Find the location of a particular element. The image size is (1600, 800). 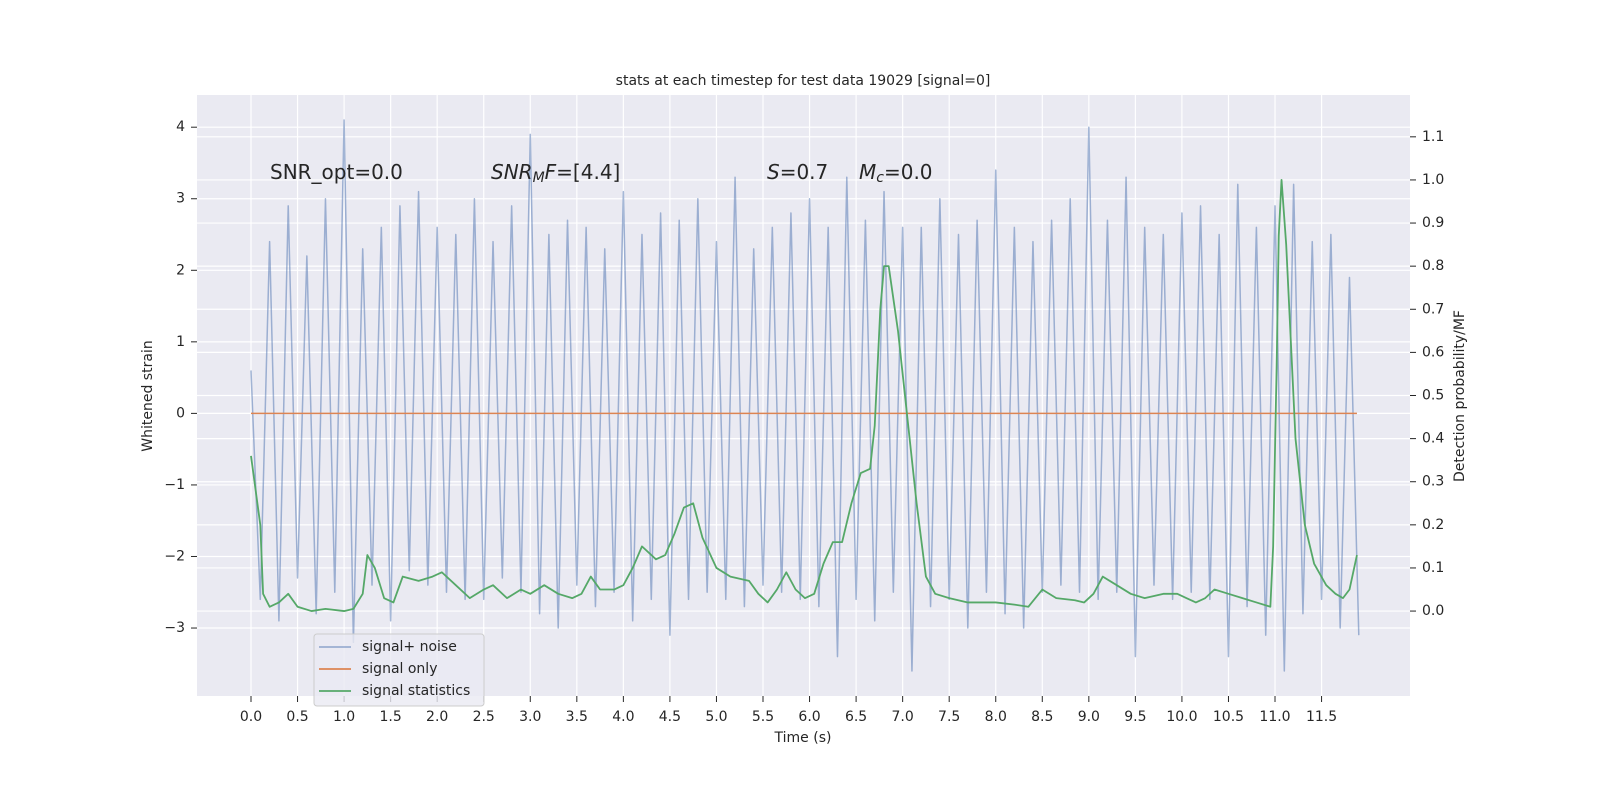

y2-tick-label: 0.8 is located at coordinates (1433, 266).